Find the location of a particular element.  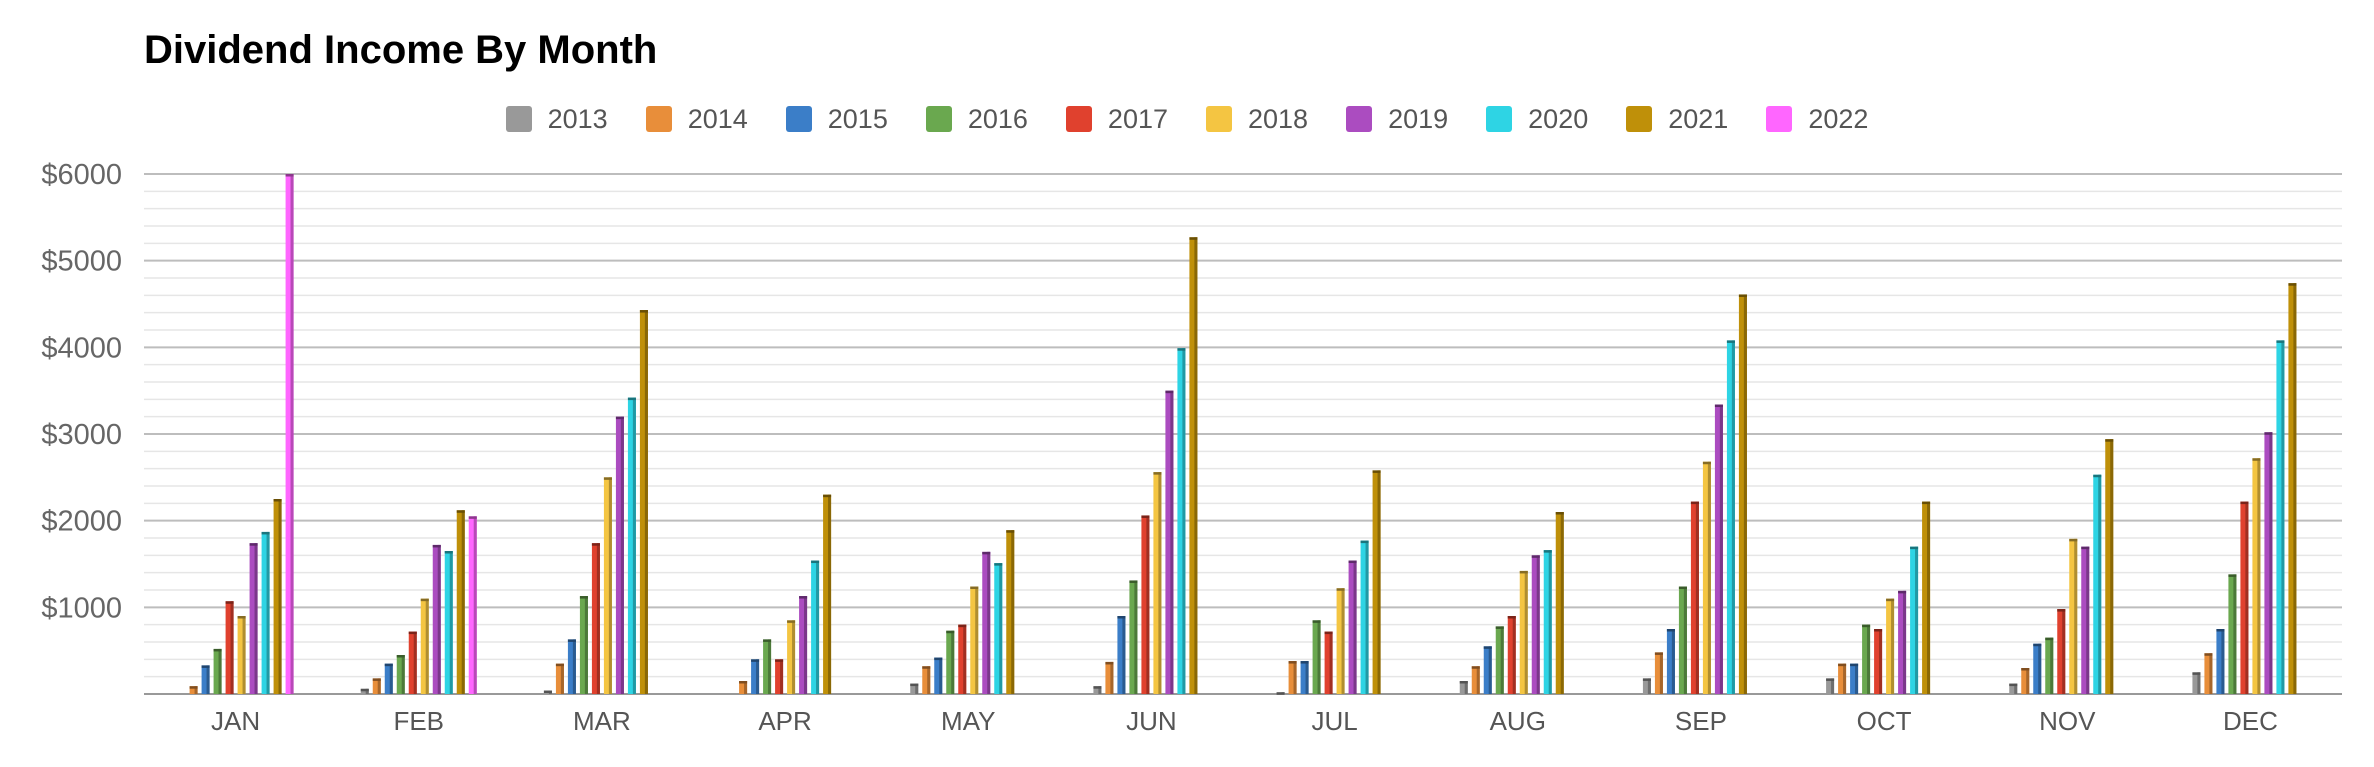

bar-dec-2020 is located at coordinates (2280, 517).